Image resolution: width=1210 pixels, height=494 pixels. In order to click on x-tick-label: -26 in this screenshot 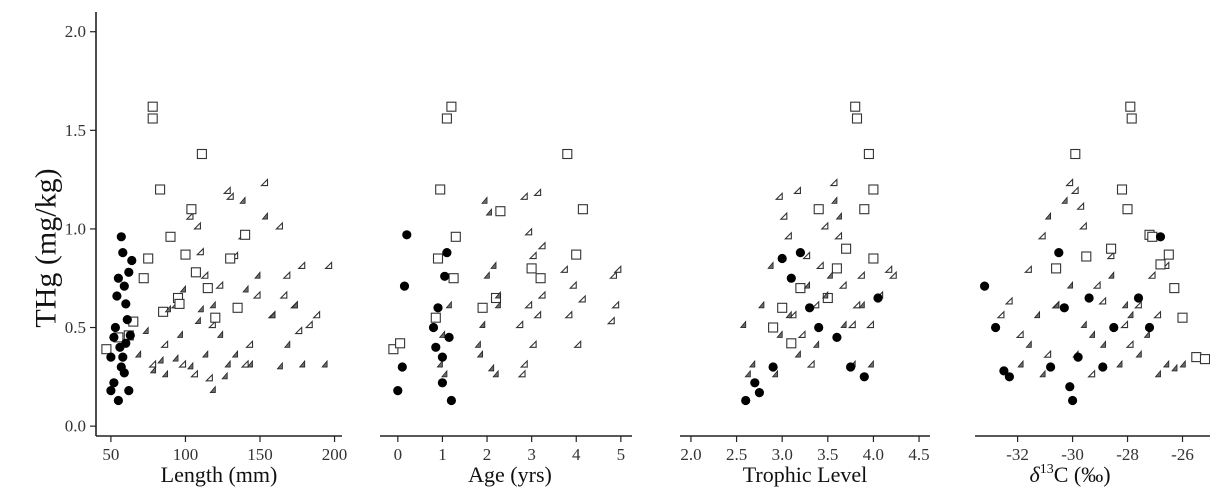, I will do `click(1182, 454)`.